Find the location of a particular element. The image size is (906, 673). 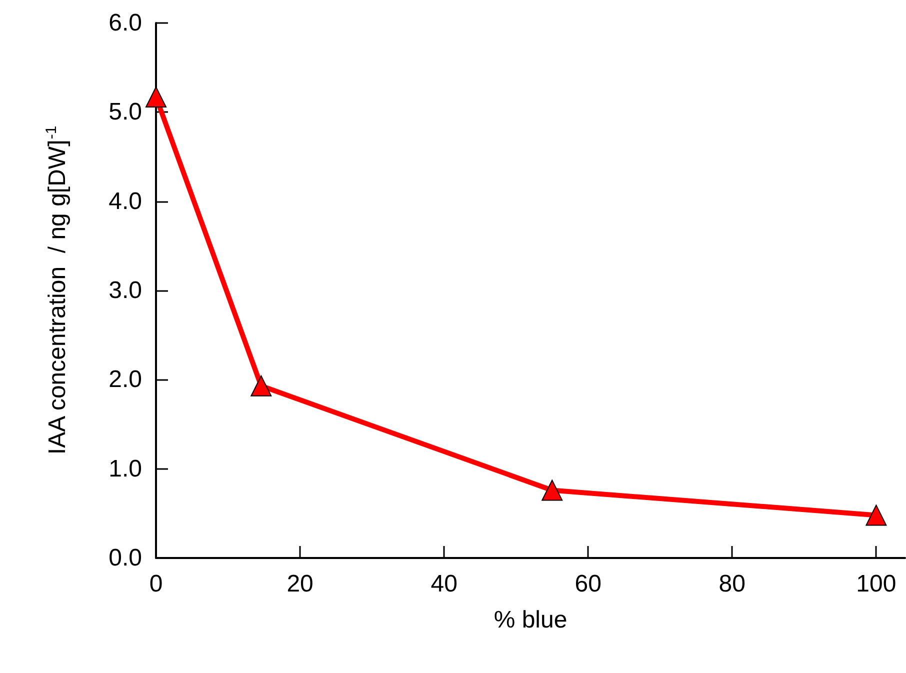

x-tick-label: 40 is located at coordinates (444, 584).